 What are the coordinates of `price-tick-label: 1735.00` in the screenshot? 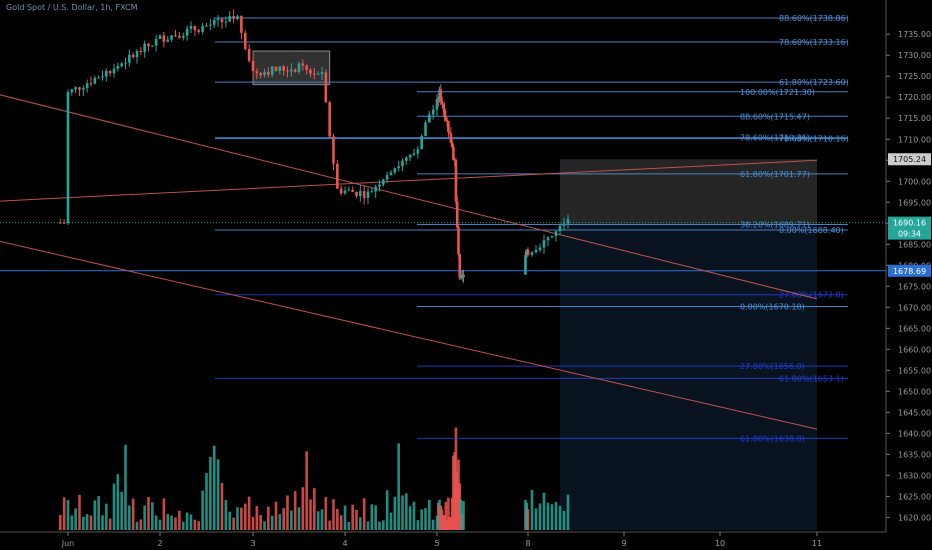 It's located at (914, 34).